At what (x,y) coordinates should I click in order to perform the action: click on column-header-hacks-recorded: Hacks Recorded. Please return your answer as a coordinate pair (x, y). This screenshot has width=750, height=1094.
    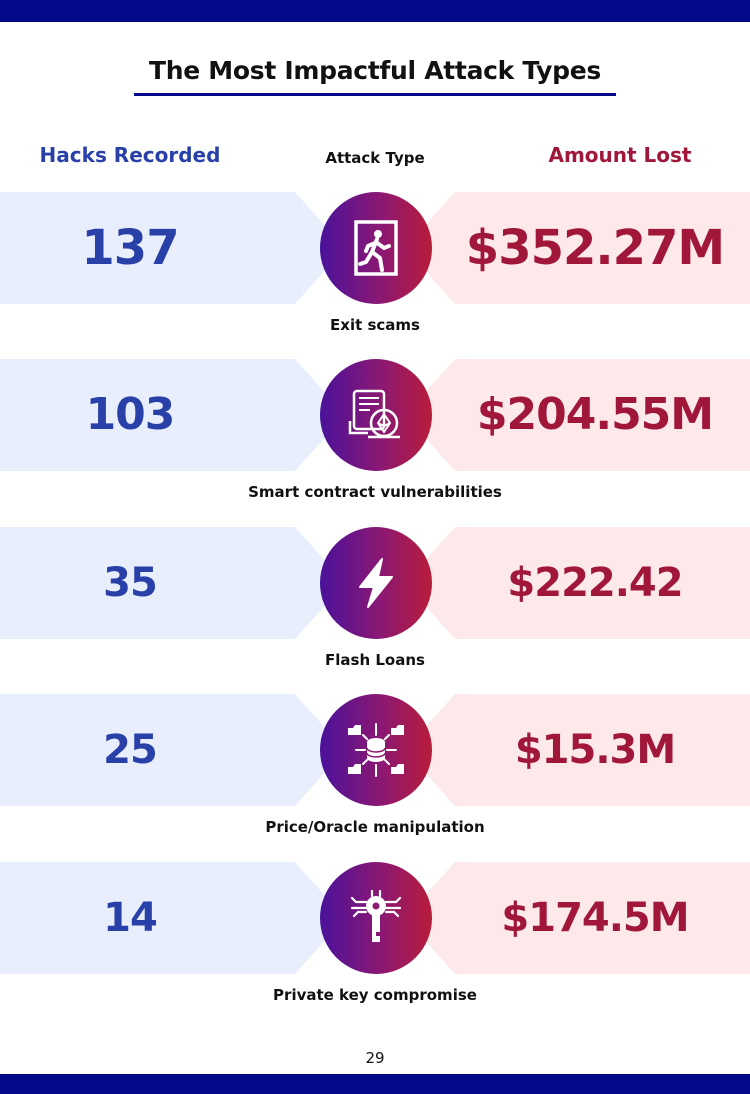
    Looking at the image, I should click on (130, 155).